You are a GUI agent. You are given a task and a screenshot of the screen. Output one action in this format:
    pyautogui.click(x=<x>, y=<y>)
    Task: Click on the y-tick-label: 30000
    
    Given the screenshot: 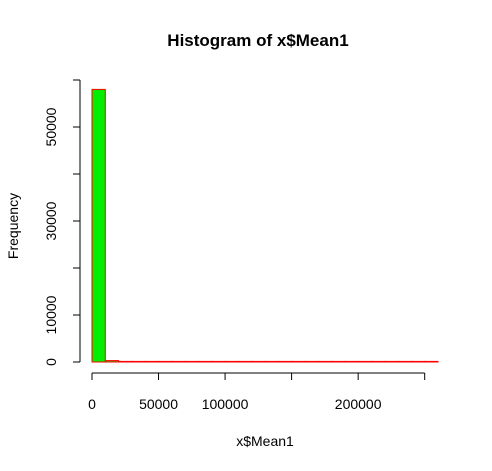 What is the action you would take?
    pyautogui.click(x=51, y=220)
    